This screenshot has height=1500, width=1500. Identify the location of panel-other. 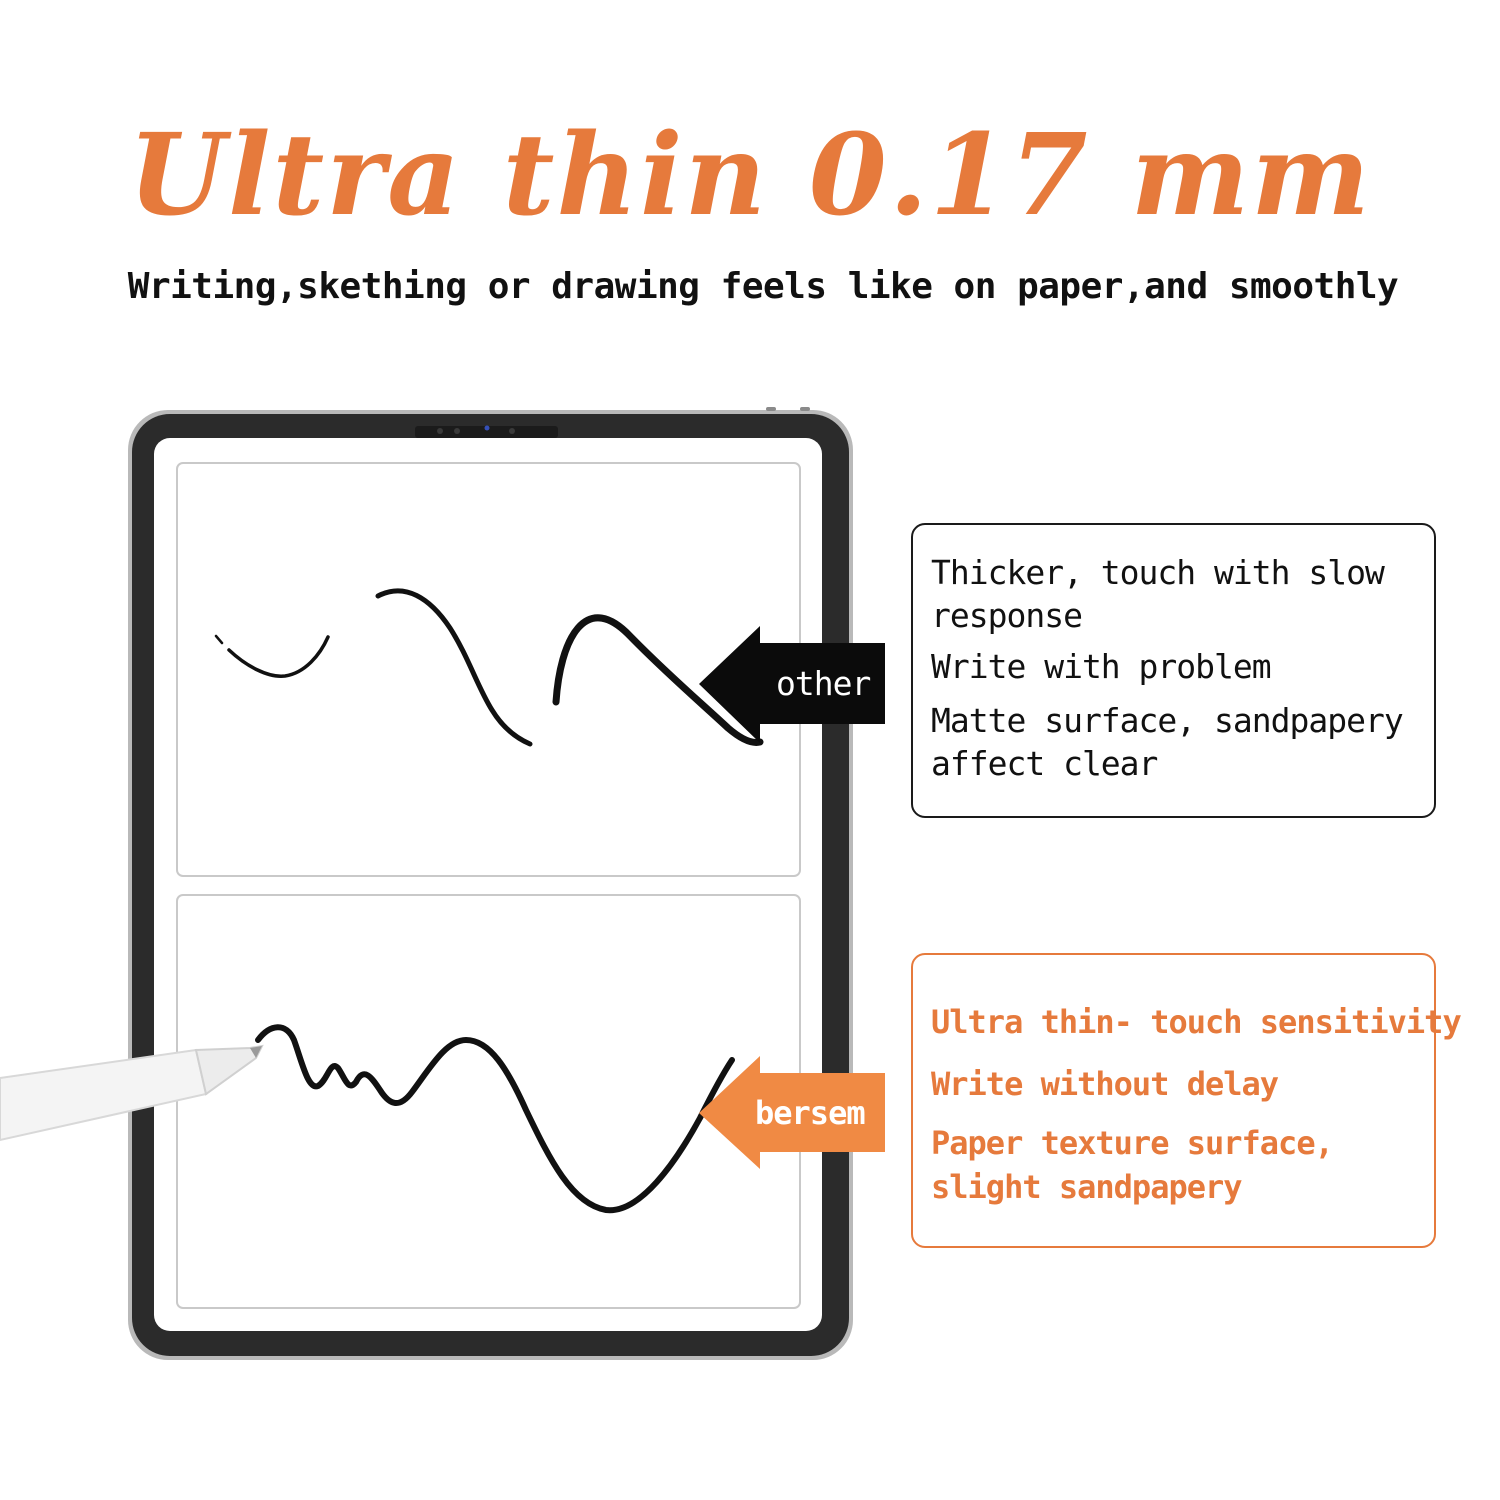
(488, 669).